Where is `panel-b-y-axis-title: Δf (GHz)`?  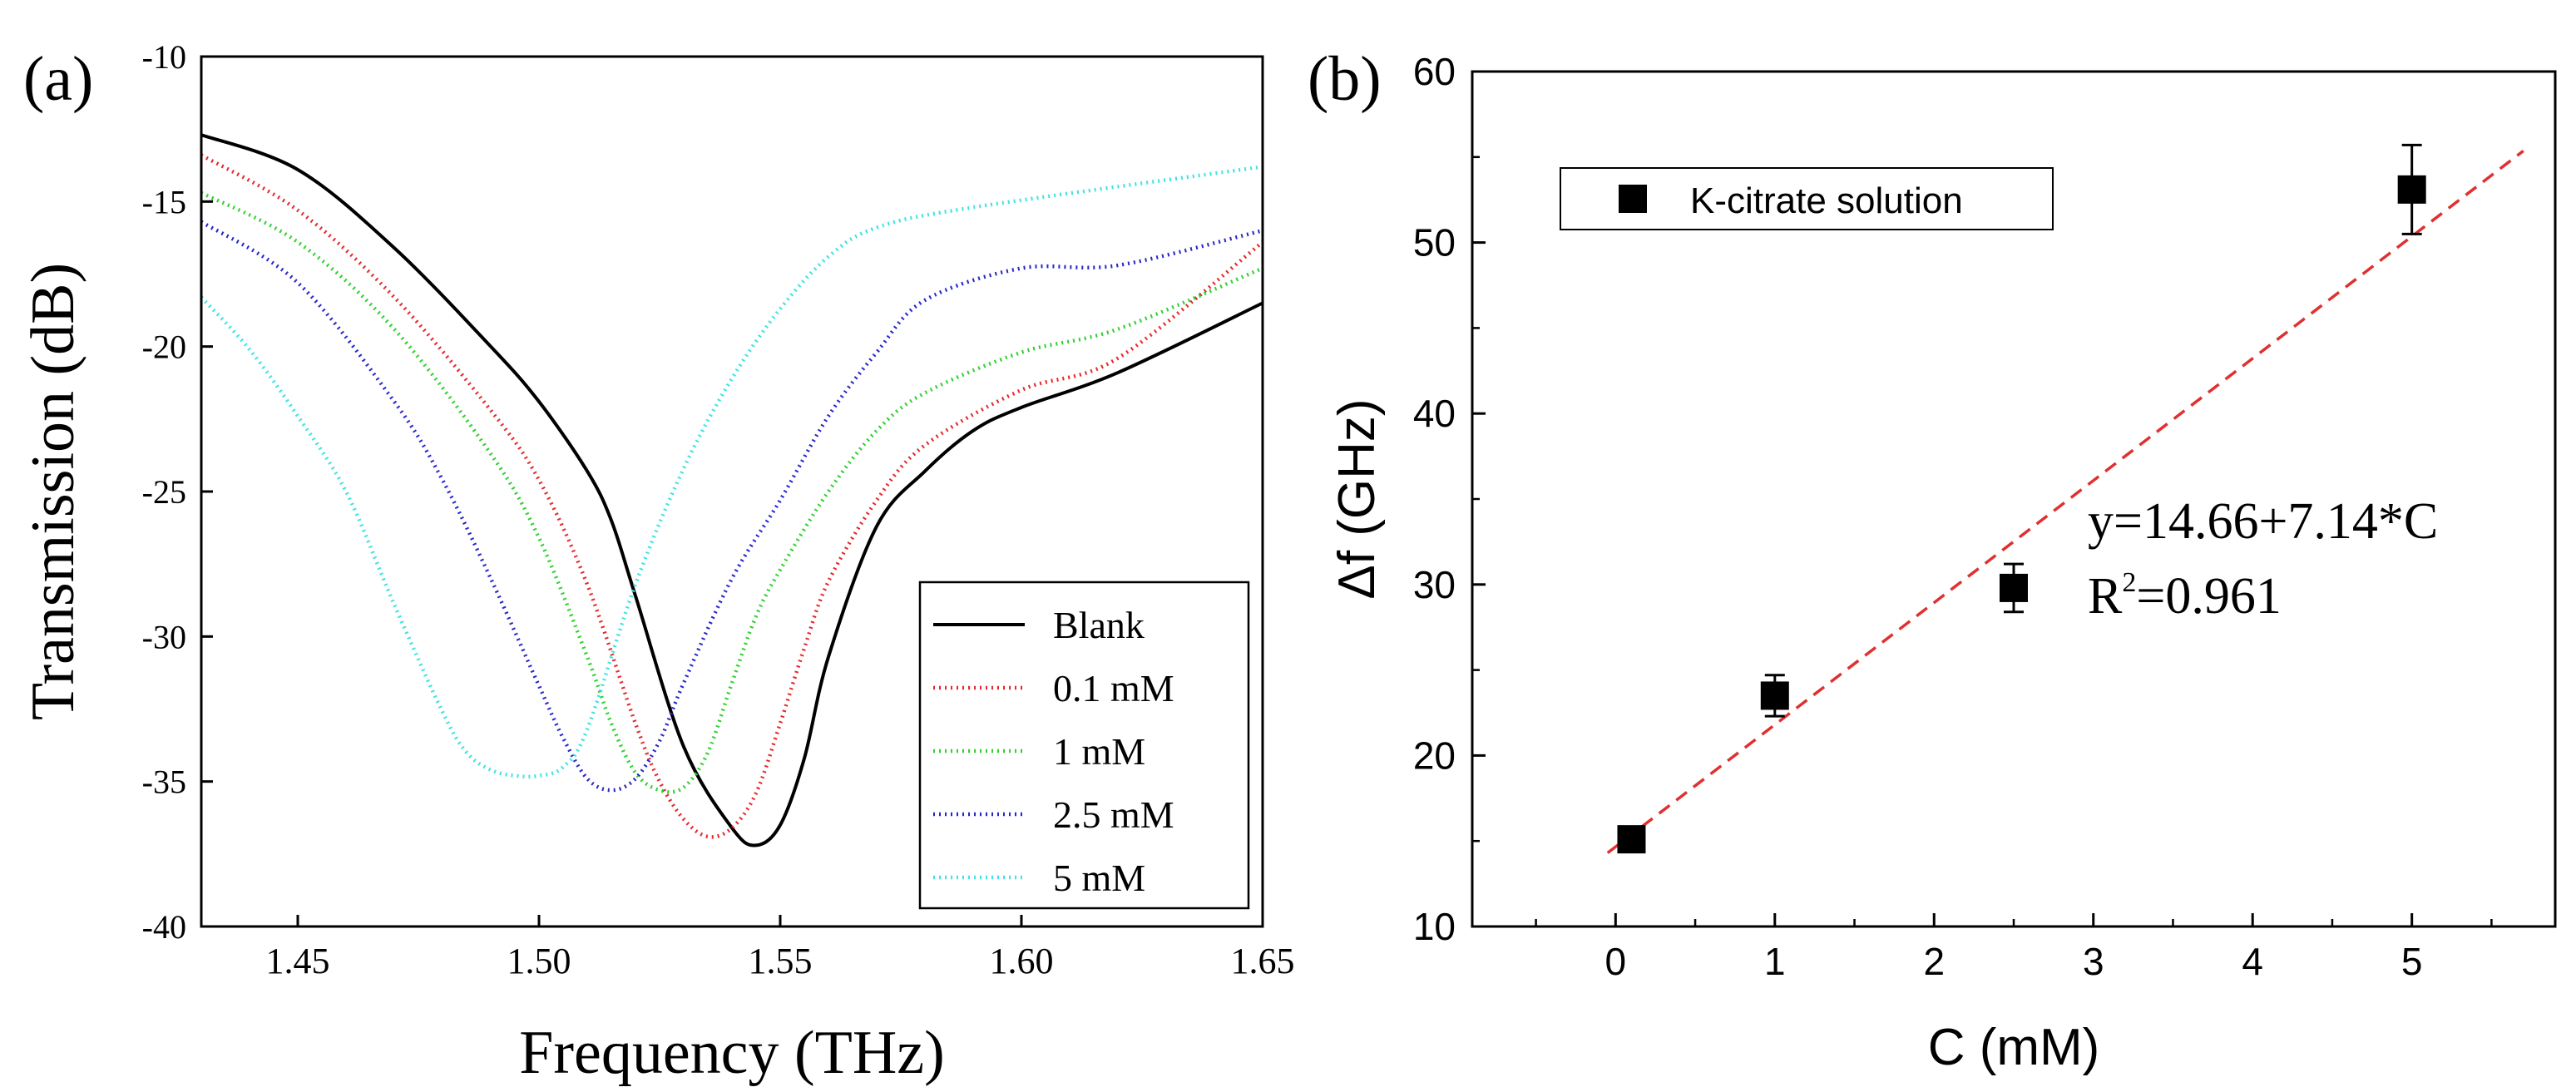 panel-b-y-axis-title: Δf (GHz) is located at coordinates (1357, 498).